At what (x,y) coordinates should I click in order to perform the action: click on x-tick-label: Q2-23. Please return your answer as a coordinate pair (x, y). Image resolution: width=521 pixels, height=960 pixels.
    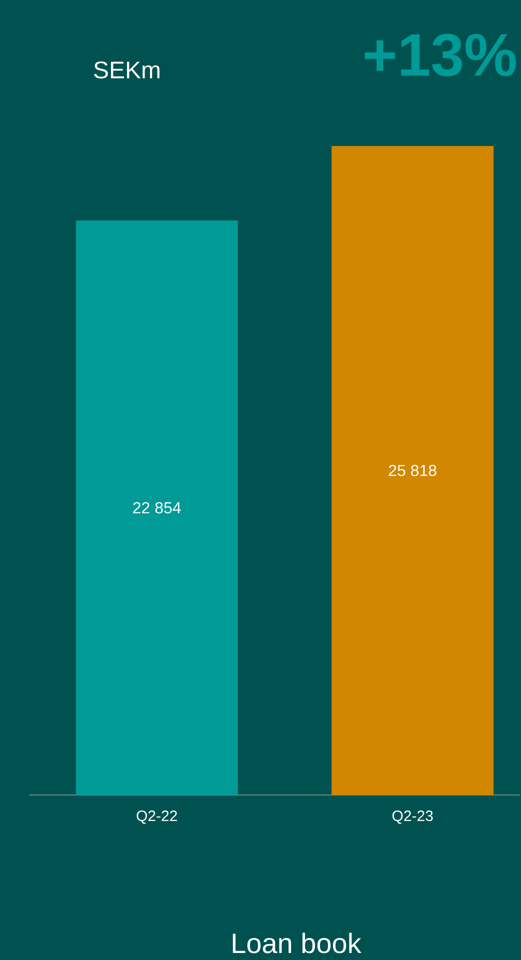
    Looking at the image, I should click on (412, 817).